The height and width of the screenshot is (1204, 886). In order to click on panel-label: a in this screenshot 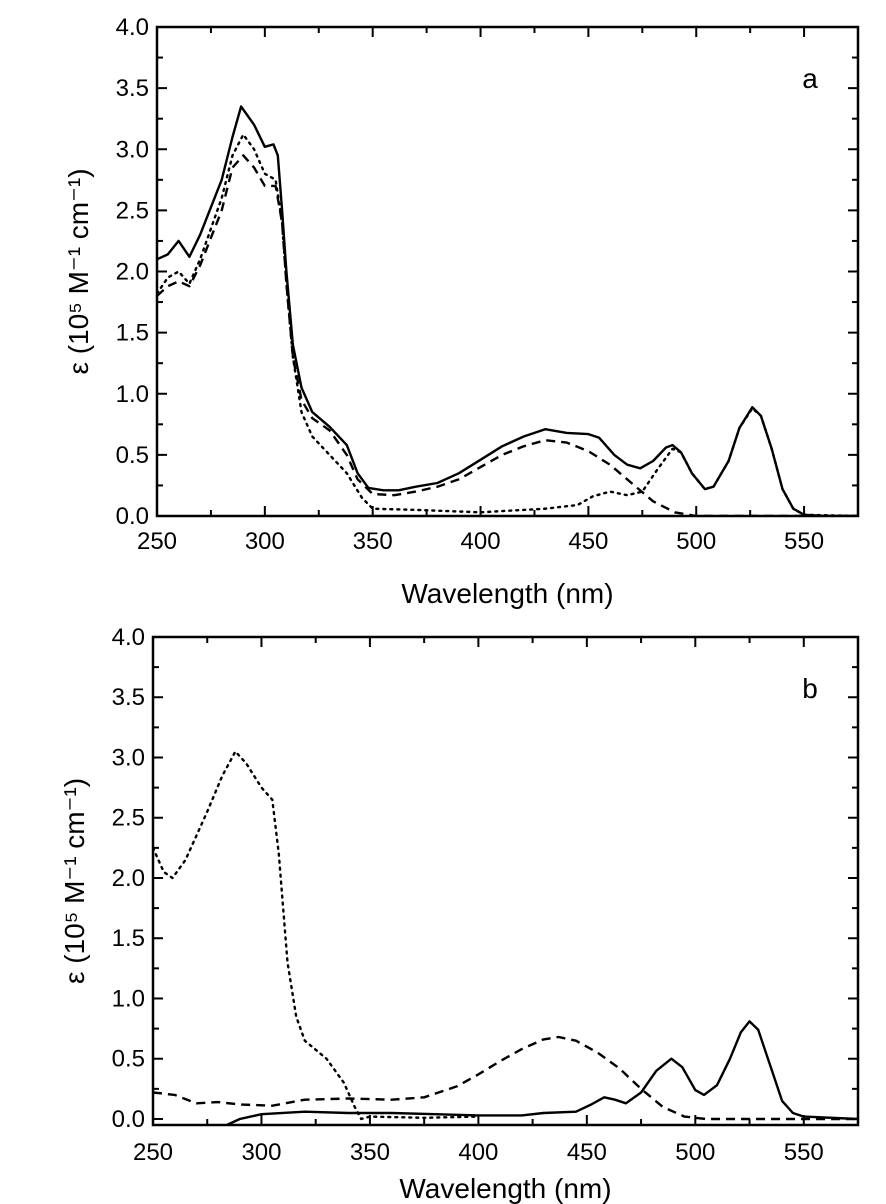, I will do `click(810, 78)`.